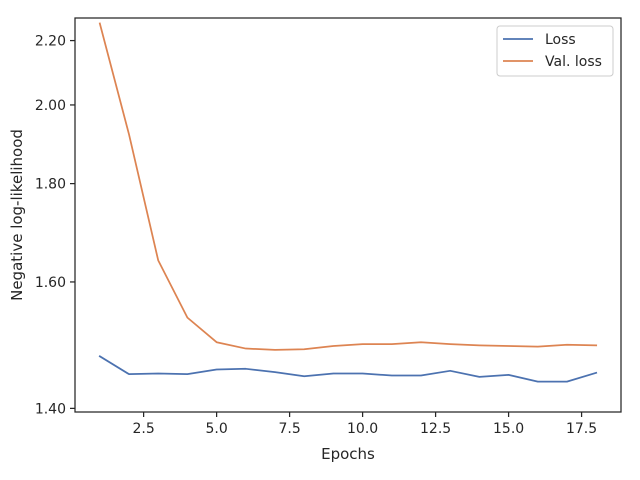 Image resolution: width=640 pixels, height=480 pixels. I want to click on x-tick-label: 5.0, so click(216, 429).